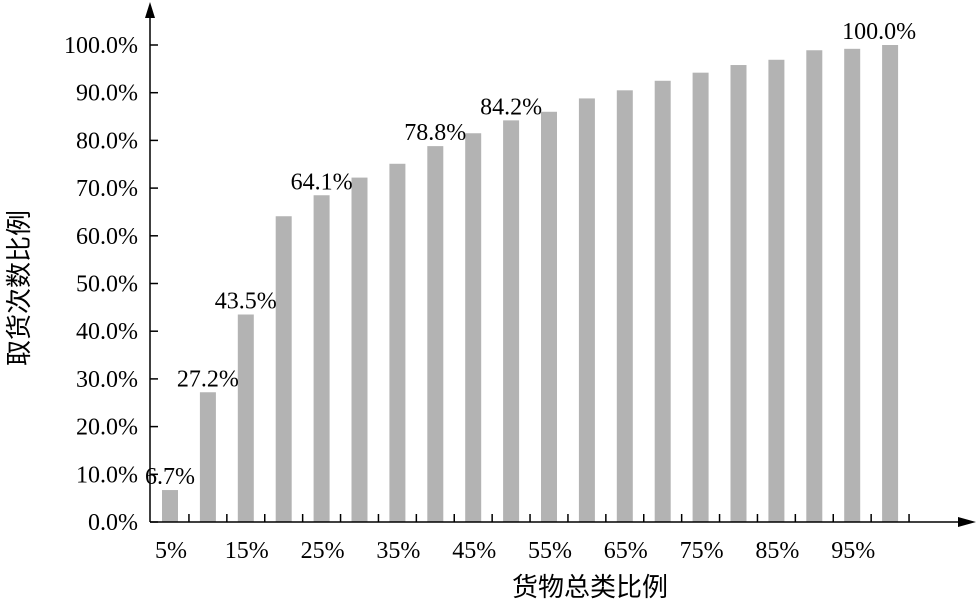 The height and width of the screenshot is (603, 980). What do you see at coordinates (511, 107) in the screenshot?
I see `data-label-50%: 84.2%` at bounding box center [511, 107].